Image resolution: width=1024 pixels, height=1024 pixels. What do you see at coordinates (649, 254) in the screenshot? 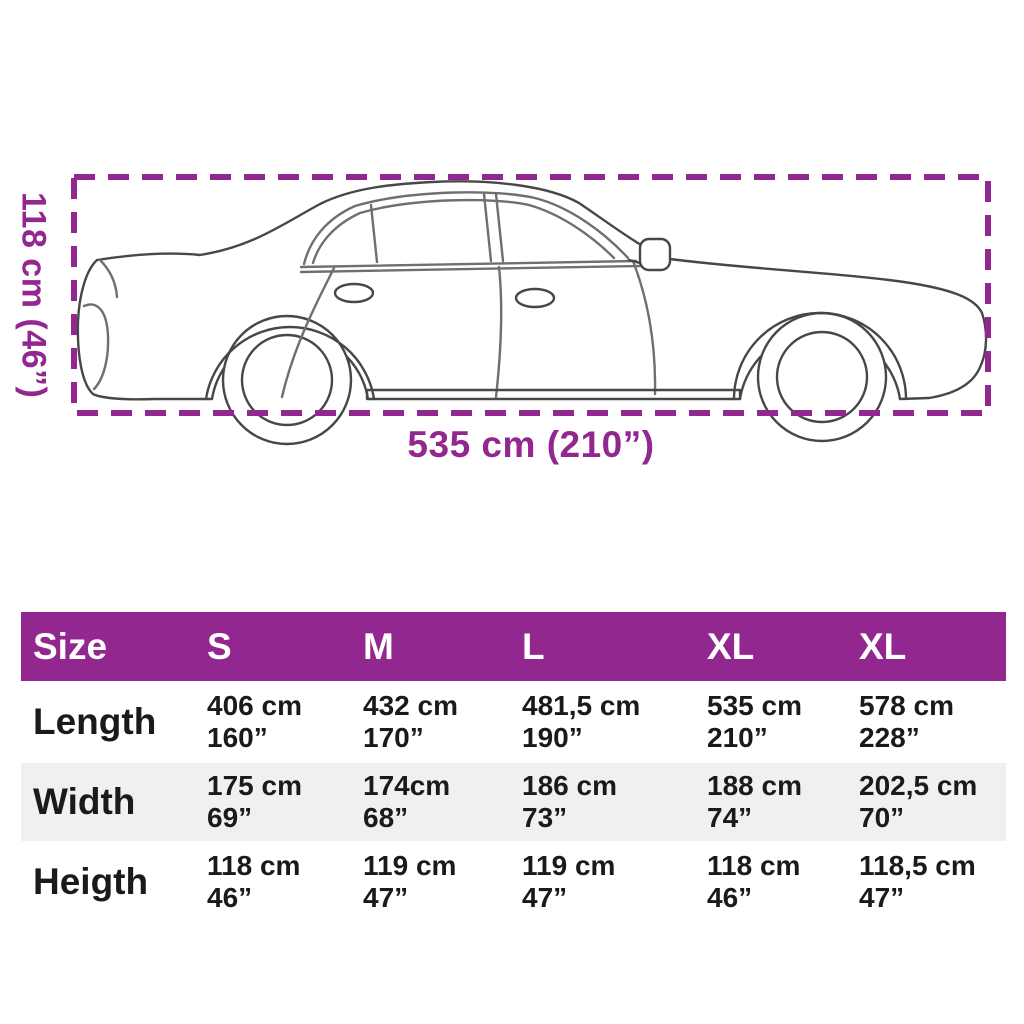
I see `side-mirror` at bounding box center [649, 254].